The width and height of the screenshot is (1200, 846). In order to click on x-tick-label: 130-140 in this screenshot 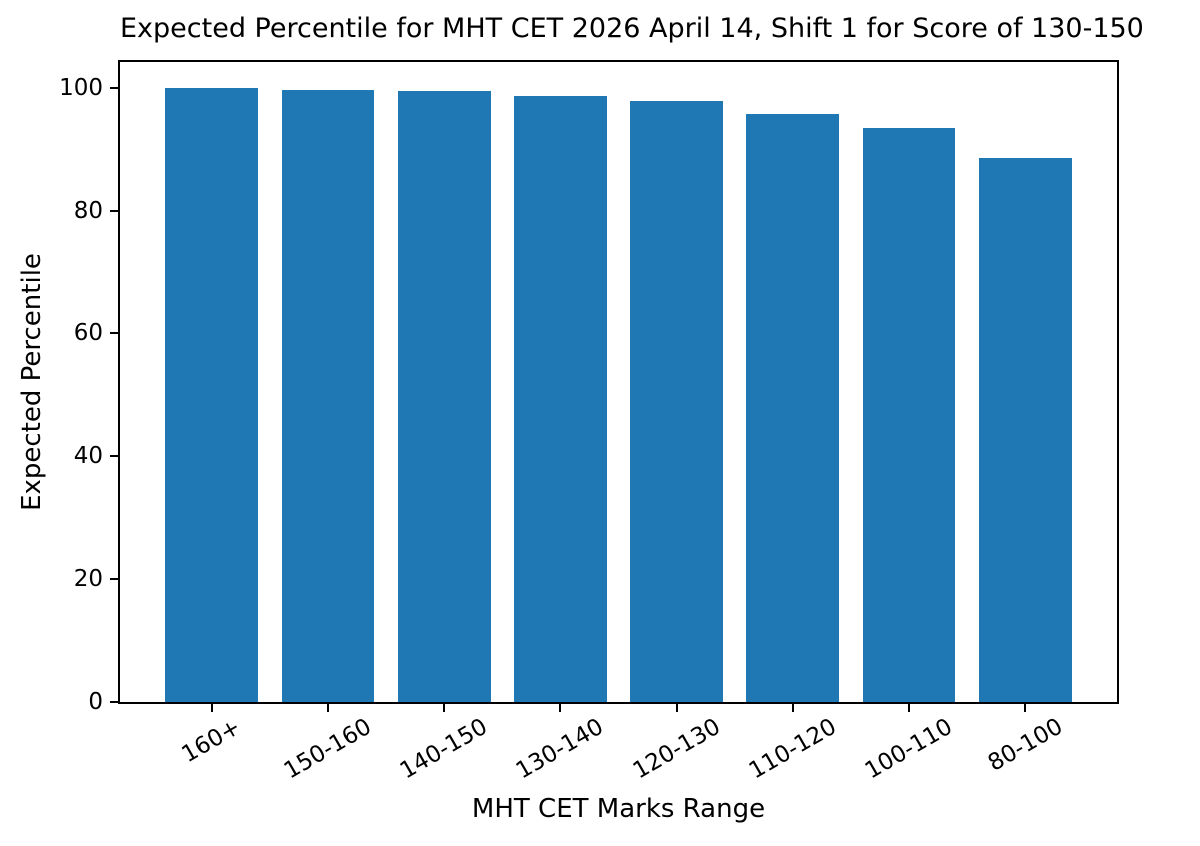, I will do `click(560, 749)`.